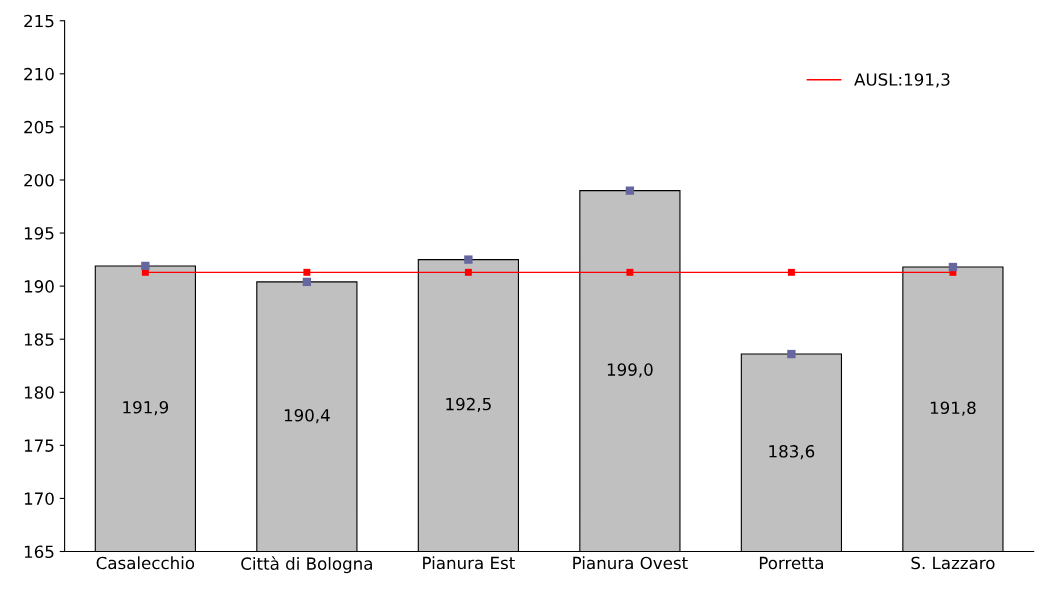 The height and width of the screenshot is (593, 1042). Describe the element at coordinates (39, 286) in the screenshot. I see `y-tick-label: 190` at that location.